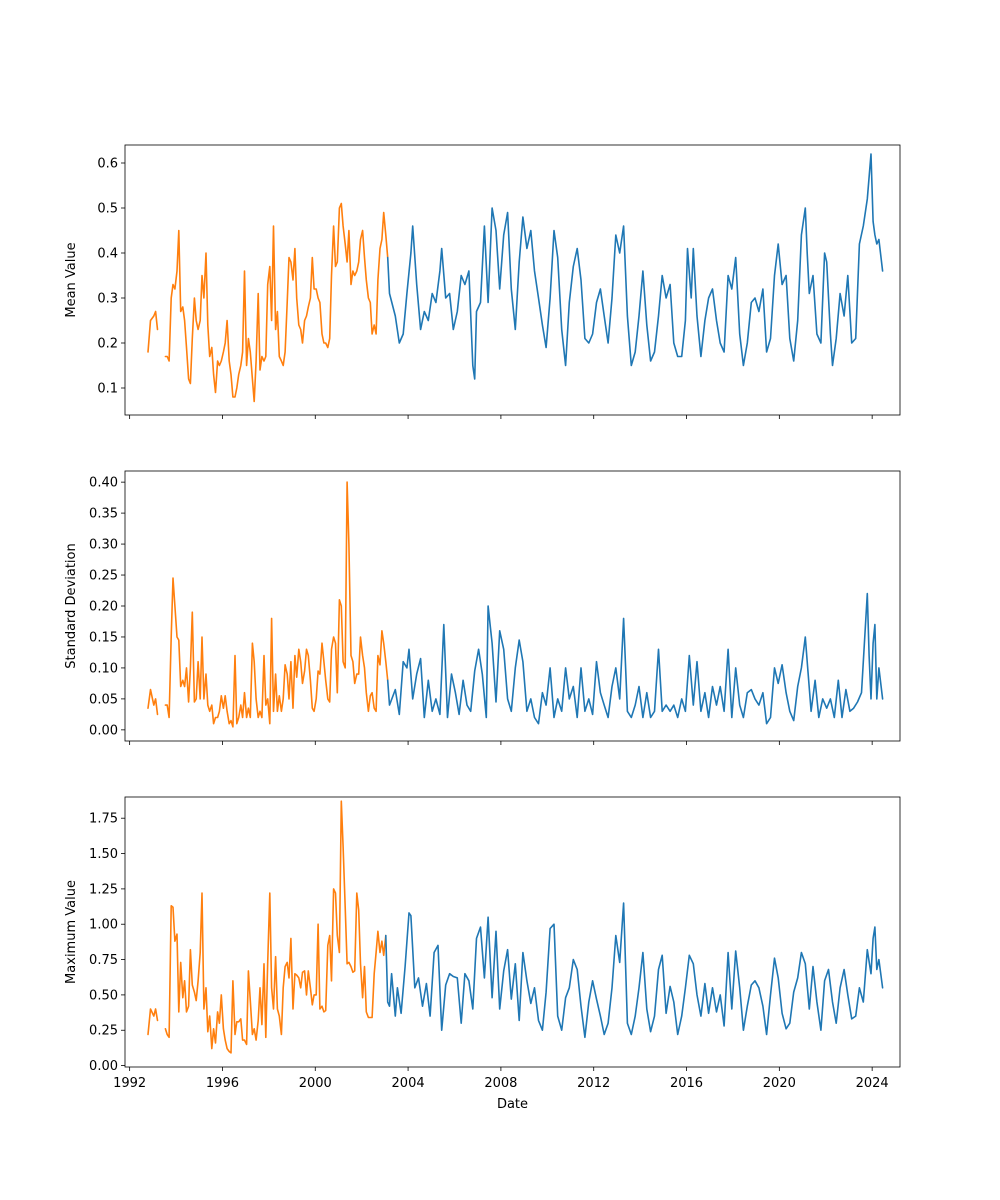  Describe the element at coordinates (593, 1083) in the screenshot. I see `x-tick-label: 2012` at that location.